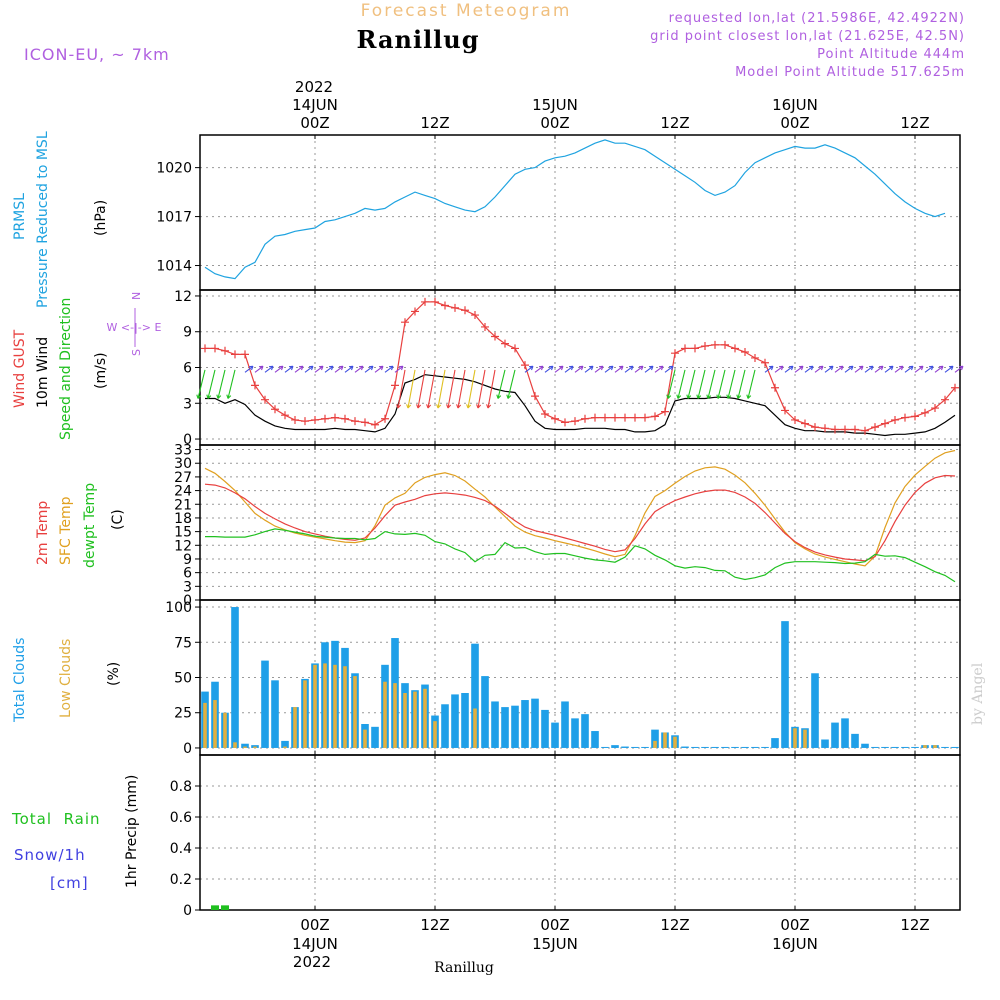 The width and height of the screenshot is (1000, 1000). Describe the element at coordinates (183, 519) in the screenshot. I see `ytick-label: 18` at that location.